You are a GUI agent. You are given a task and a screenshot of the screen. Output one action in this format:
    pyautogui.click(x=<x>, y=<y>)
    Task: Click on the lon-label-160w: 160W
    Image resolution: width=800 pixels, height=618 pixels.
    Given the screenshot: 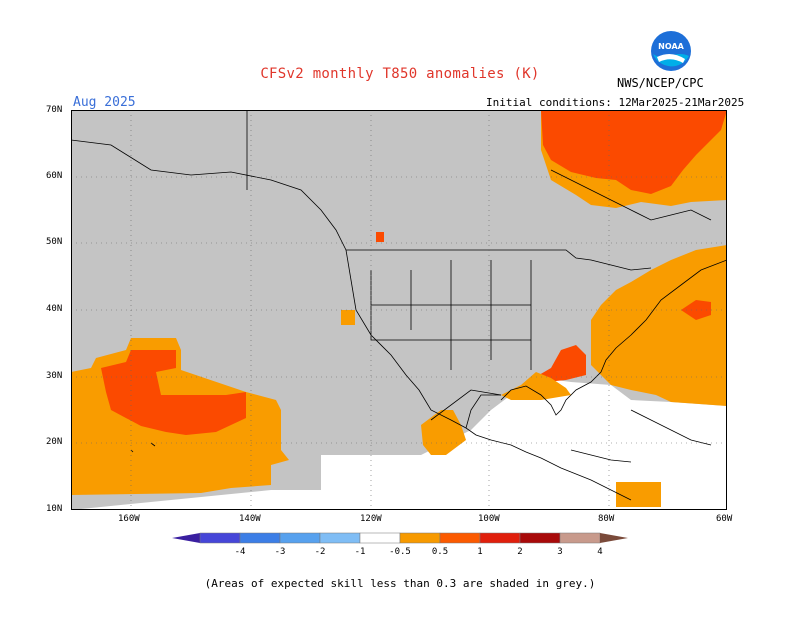 What is the action you would take?
    pyautogui.click(x=129, y=519)
    